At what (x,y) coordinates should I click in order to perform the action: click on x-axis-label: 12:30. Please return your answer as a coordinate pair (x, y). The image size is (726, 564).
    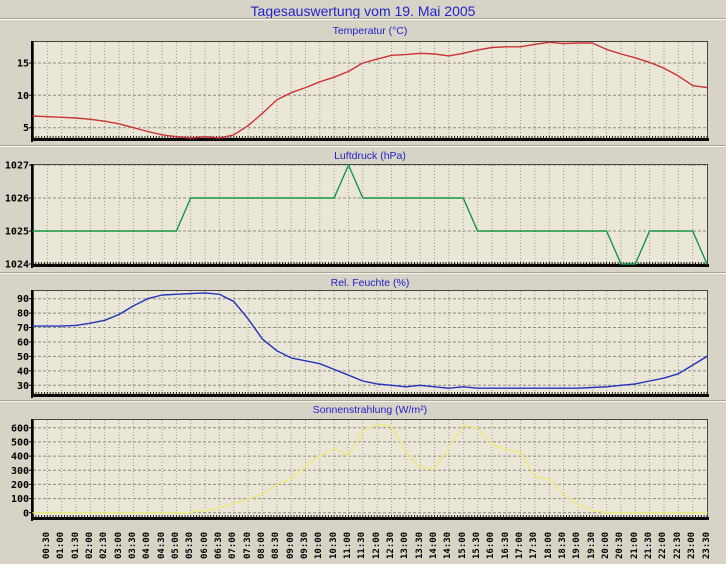
    Looking at the image, I should click on (391, 545).